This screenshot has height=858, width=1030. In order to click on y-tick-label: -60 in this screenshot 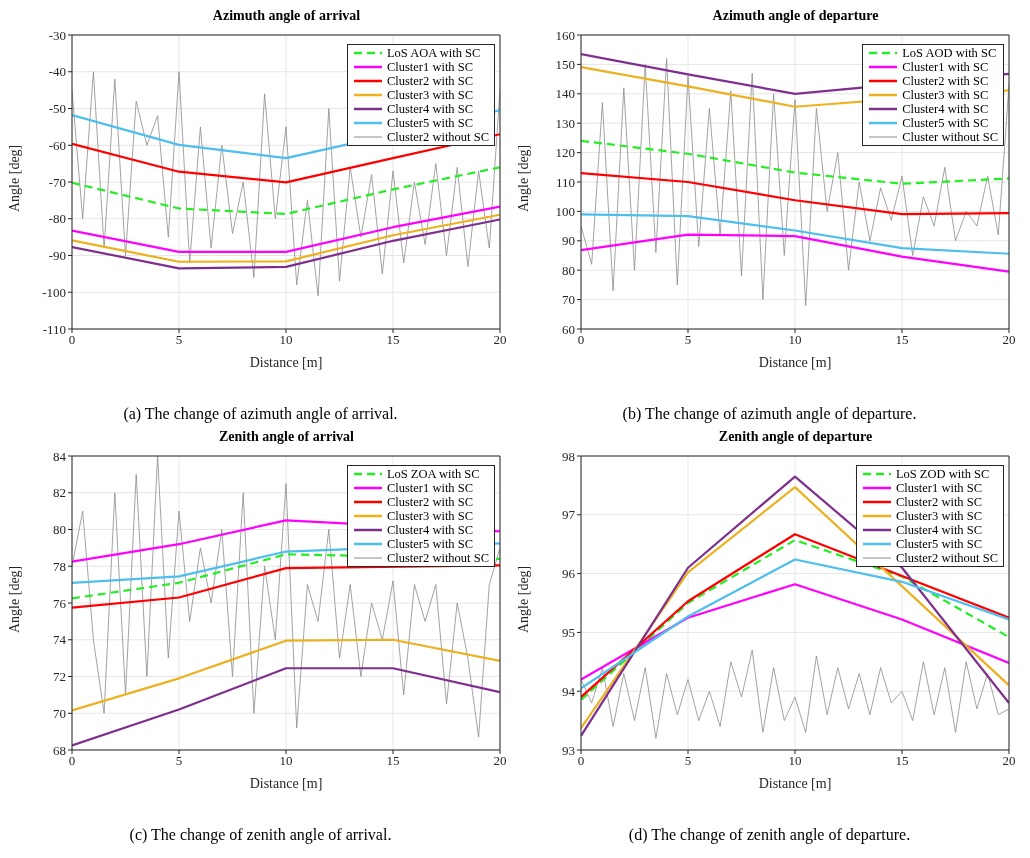, I will do `click(57, 145)`.